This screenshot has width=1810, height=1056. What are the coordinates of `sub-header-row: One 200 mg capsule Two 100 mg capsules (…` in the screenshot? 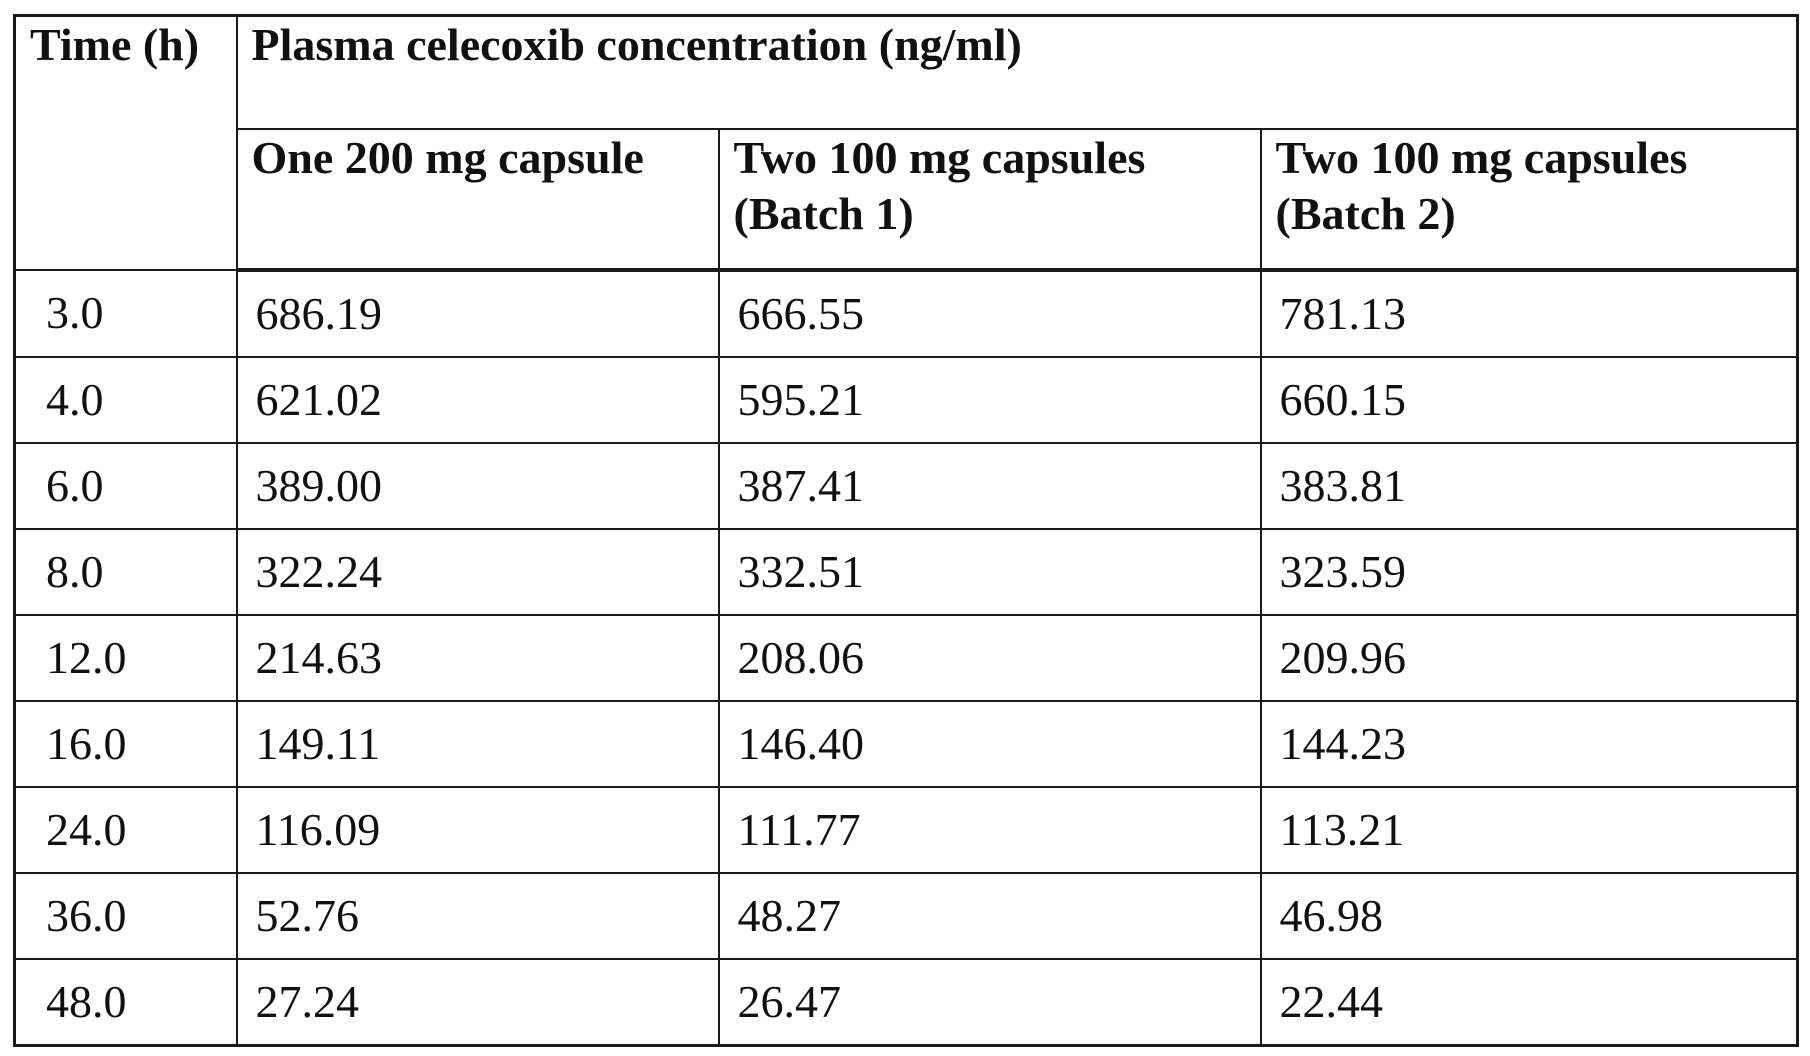 It's located at (907, 199).